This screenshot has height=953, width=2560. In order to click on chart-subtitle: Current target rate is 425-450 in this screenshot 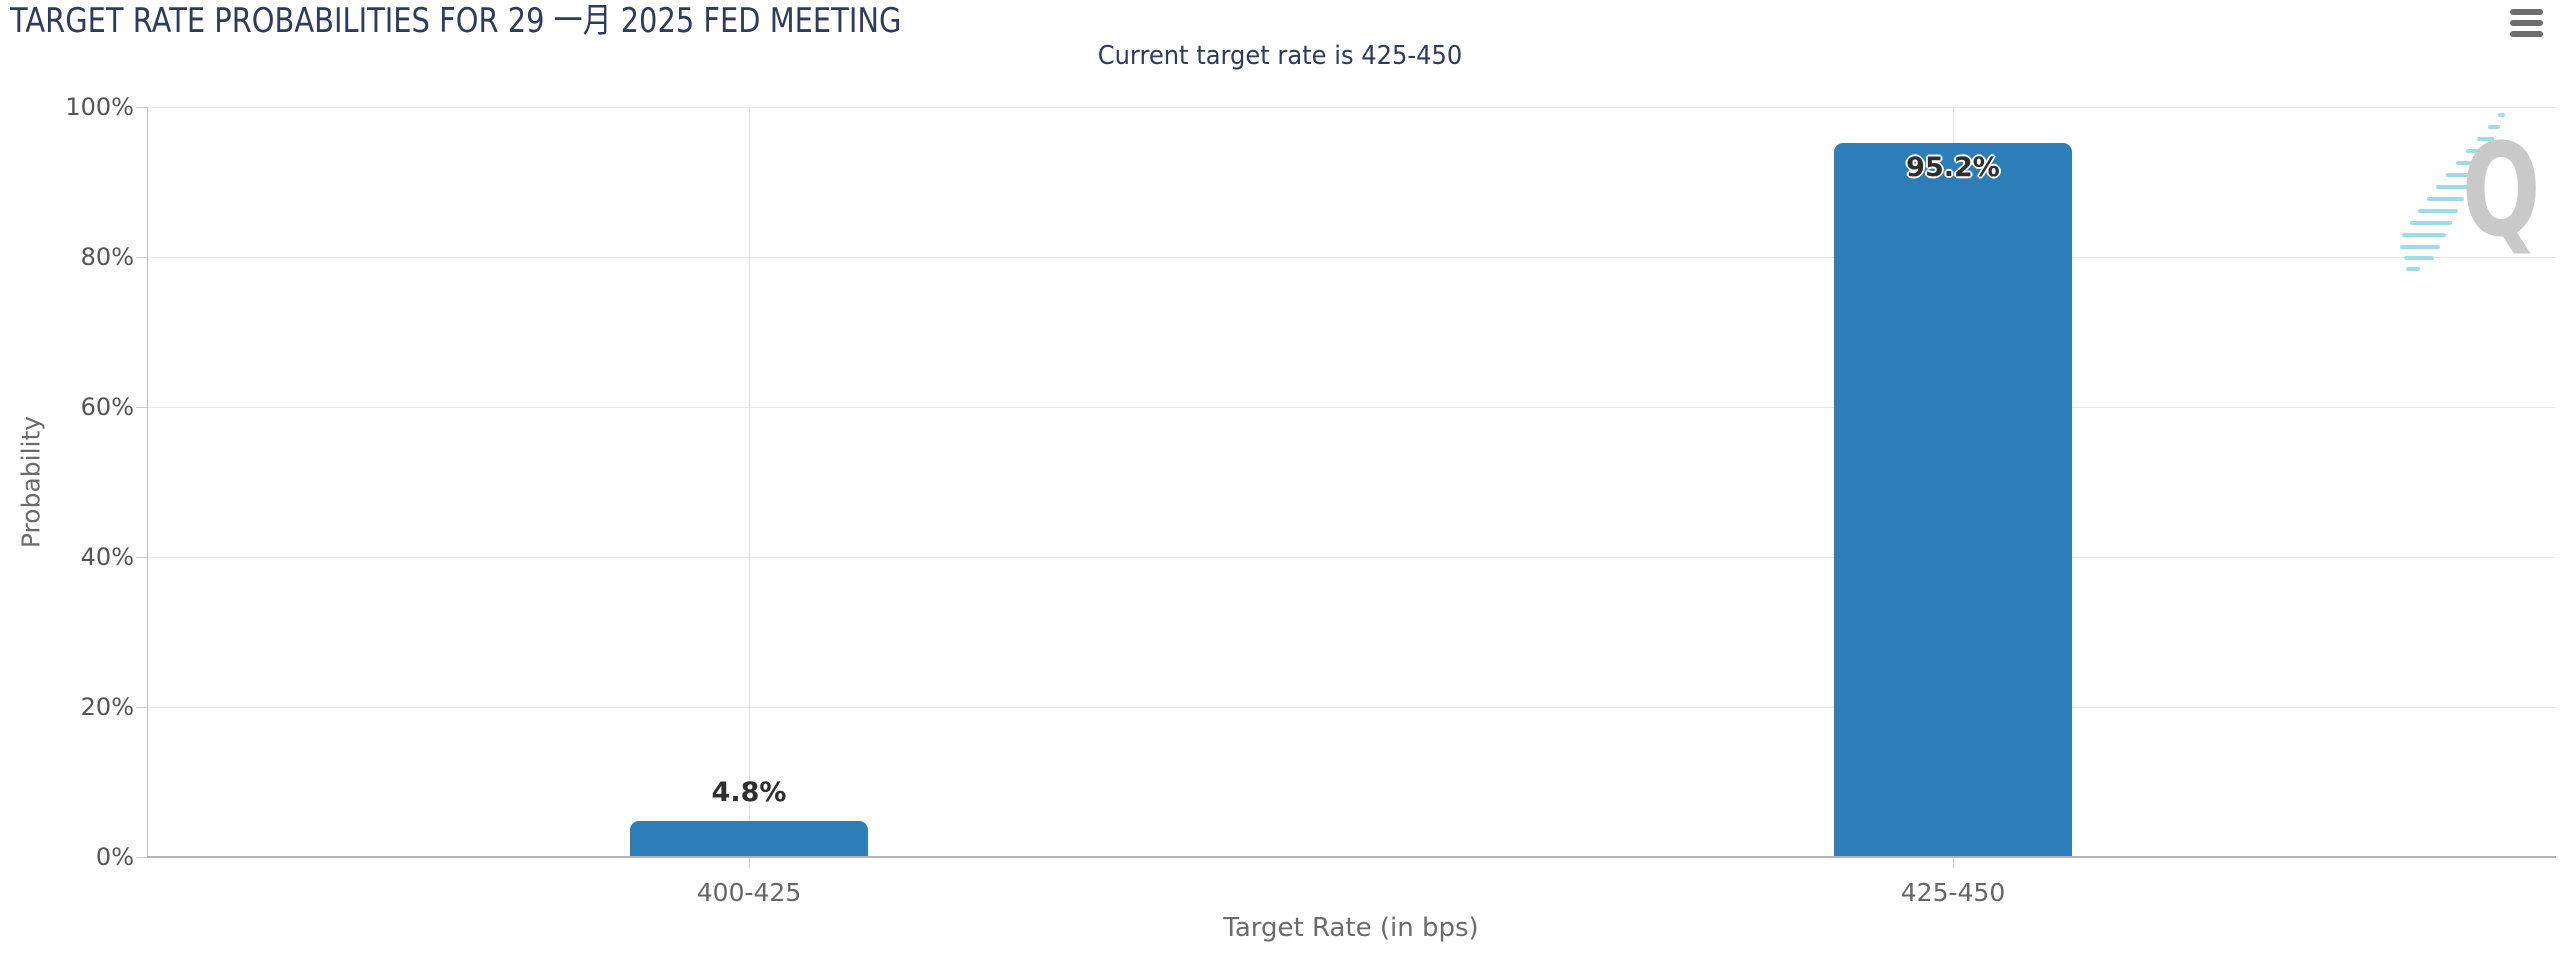, I will do `click(1280, 56)`.